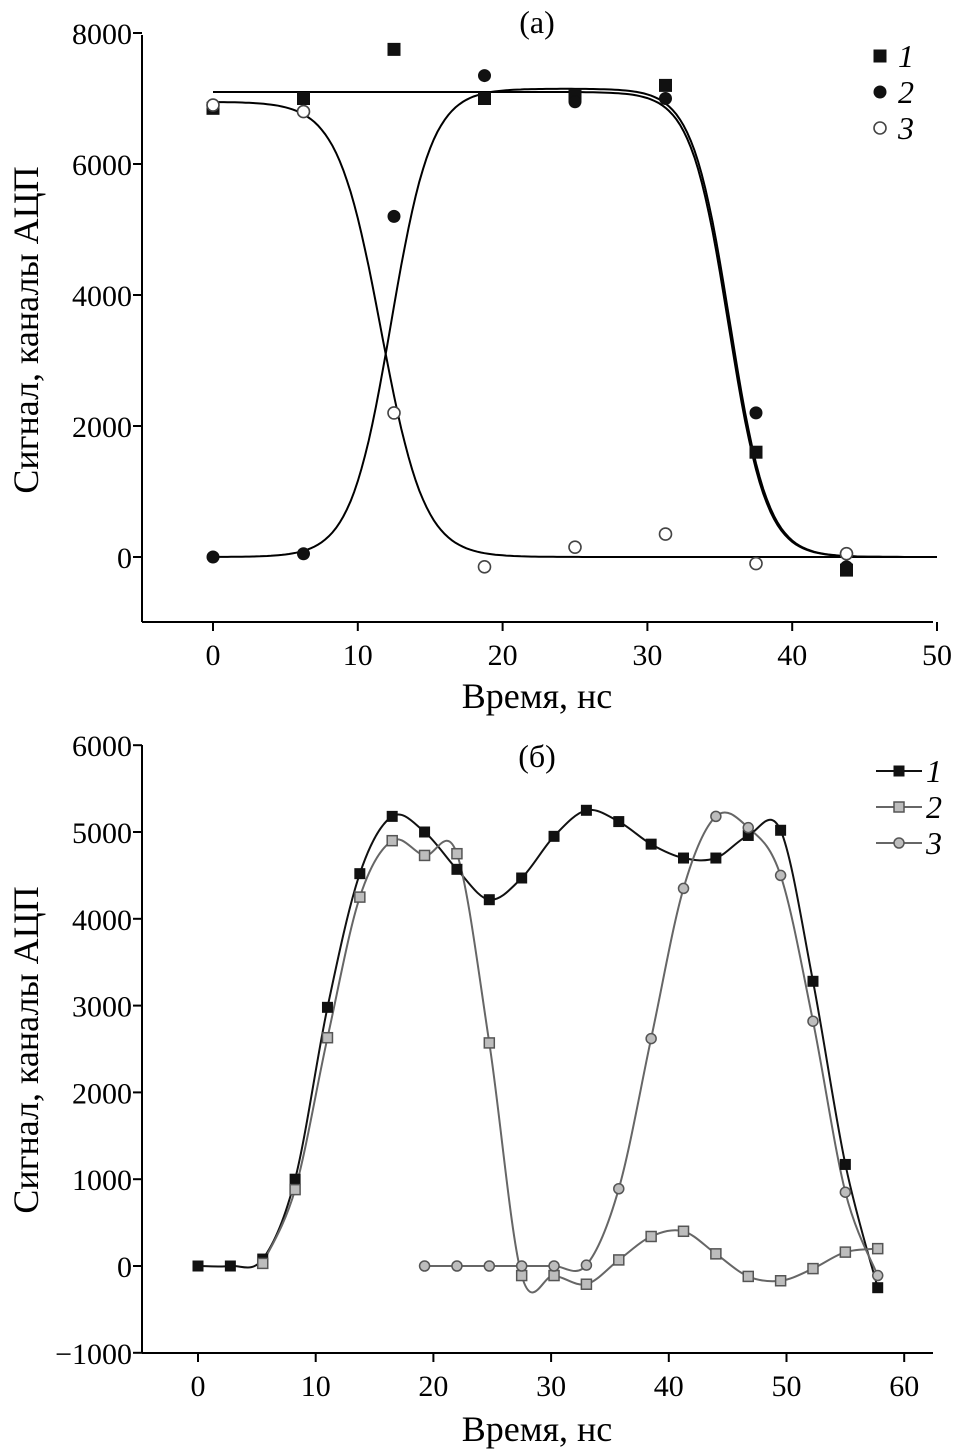  What do you see at coordinates (93, 1354) in the screenshot?
I see `y-tick-label: −1000` at bounding box center [93, 1354].